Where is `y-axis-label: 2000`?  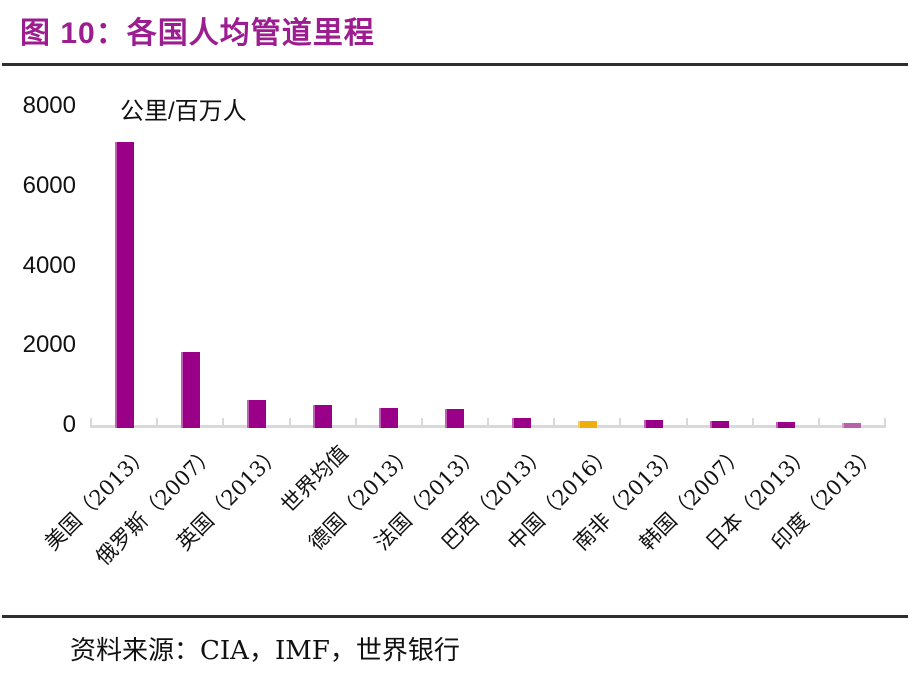
y-axis-label: 2000 is located at coordinates (49, 345).